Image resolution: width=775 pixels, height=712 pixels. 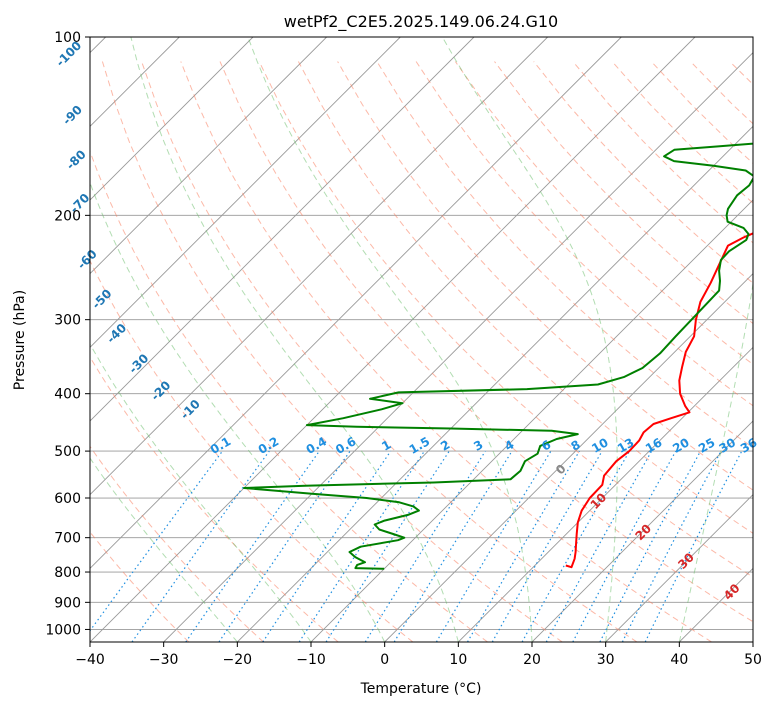 I want to click on y-tick-label: 800, so click(x=67, y=573).